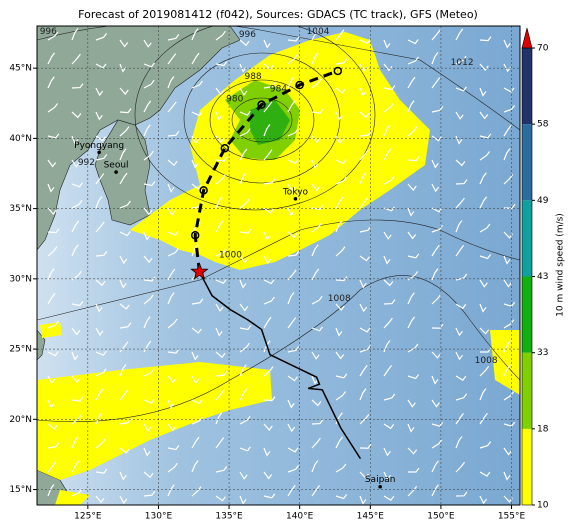  What do you see at coordinates (234, 100) in the screenshot?
I see `isobar-label: 980` at bounding box center [234, 100].